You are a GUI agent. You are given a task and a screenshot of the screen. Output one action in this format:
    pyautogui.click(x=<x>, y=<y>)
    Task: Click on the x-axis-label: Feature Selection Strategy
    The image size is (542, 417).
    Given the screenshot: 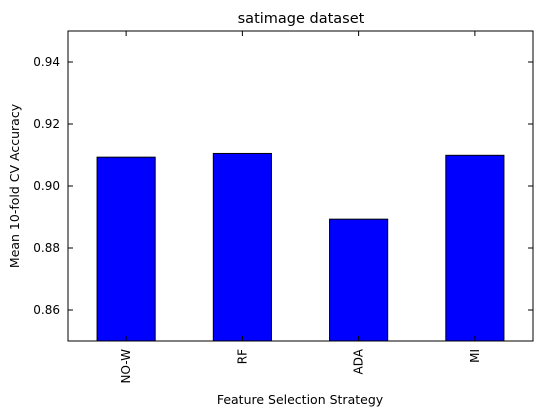 What is the action you would take?
    pyautogui.click(x=300, y=399)
    